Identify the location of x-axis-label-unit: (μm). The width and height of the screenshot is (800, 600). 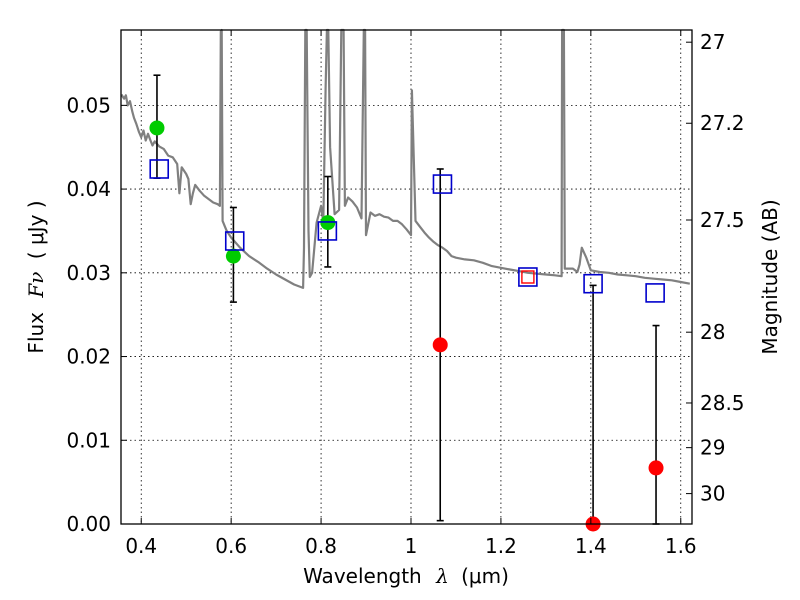
(485, 576).